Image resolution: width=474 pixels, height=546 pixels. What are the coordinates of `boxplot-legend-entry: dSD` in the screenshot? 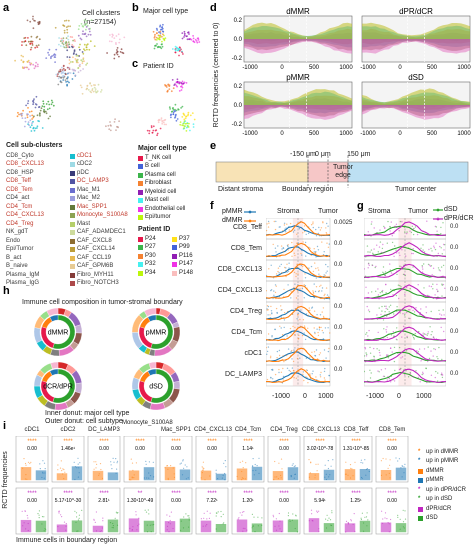 It's located at (442, 519).